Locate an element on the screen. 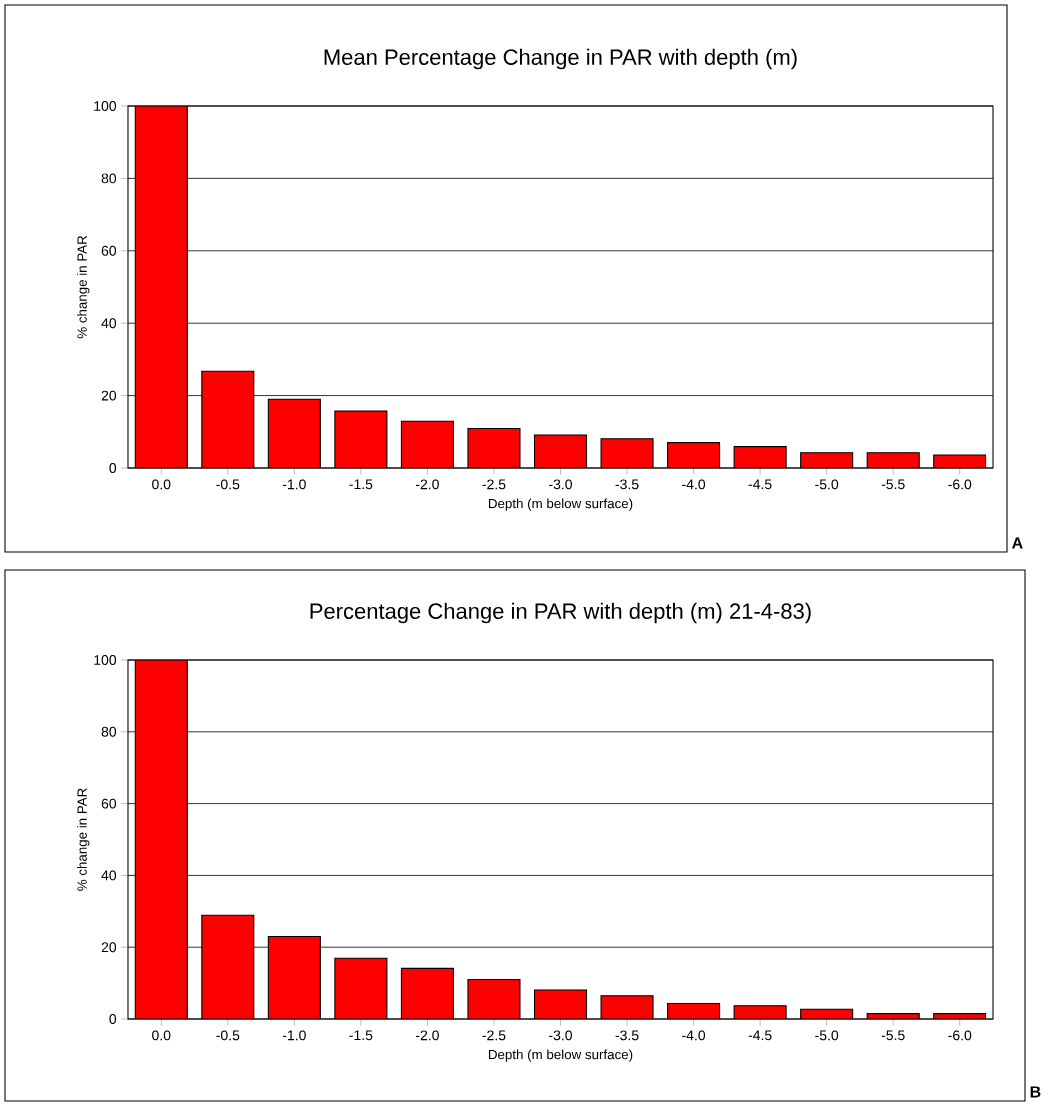 The width and height of the screenshot is (1050, 1106). text: B is located at coordinates (1035, 1092).